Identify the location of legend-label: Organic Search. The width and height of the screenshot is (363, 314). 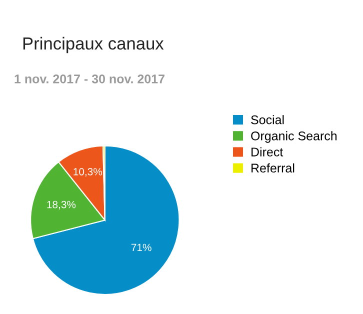
(294, 137).